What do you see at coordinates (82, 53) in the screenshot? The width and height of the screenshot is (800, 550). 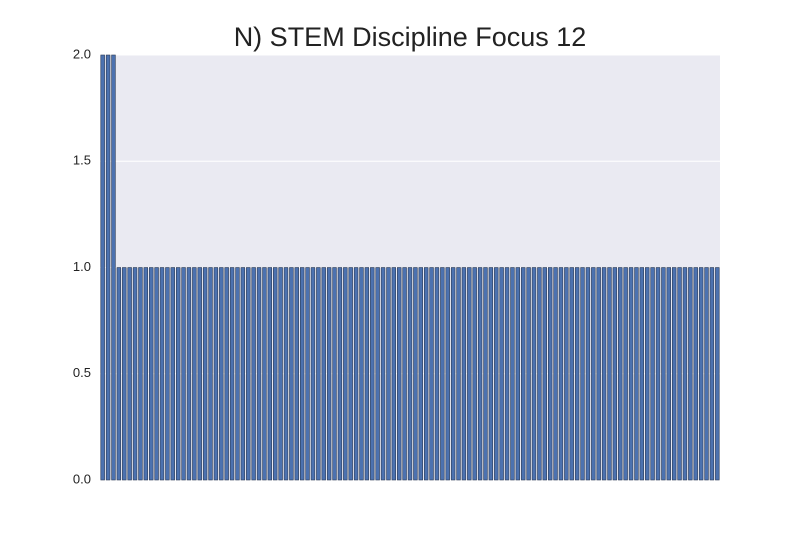 I see `y-tick-label: 2.0` at bounding box center [82, 53].